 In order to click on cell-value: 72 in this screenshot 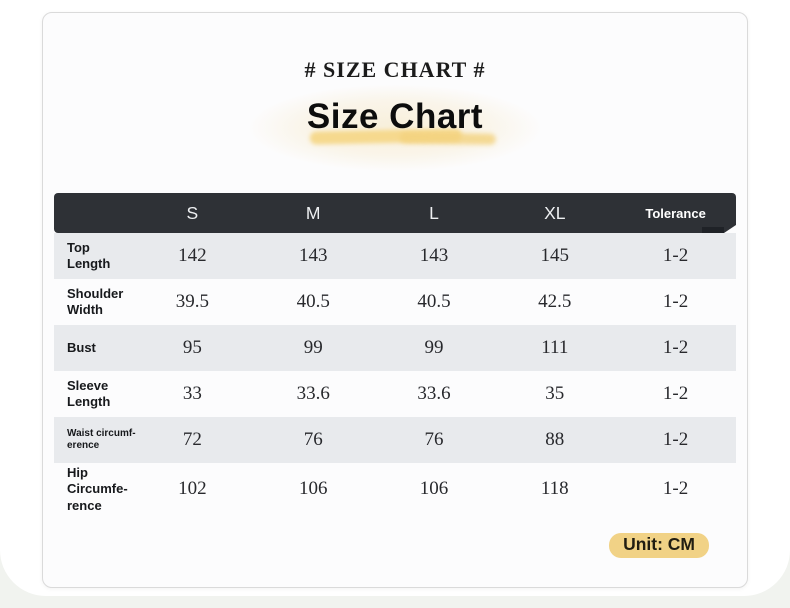, I will do `click(192, 439)`.